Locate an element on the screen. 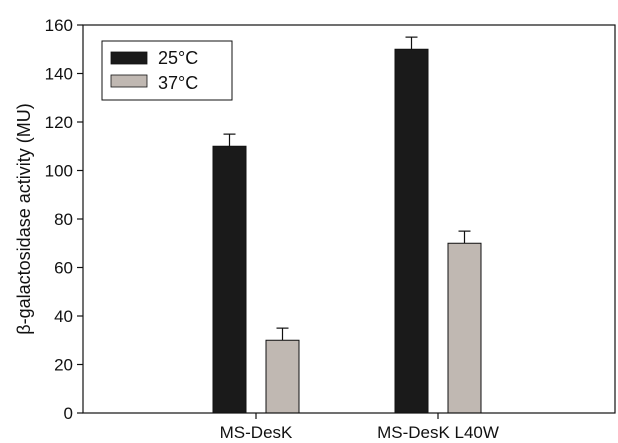 The image size is (618, 443). x-tick-label: MS-DesK is located at coordinates (256, 432).